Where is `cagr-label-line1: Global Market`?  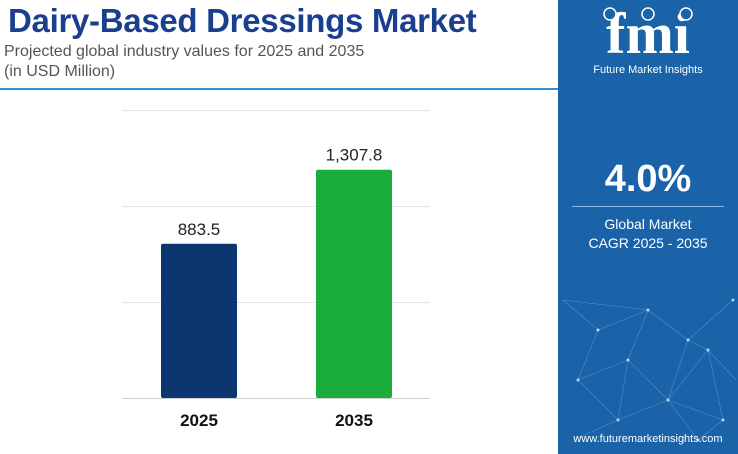
cagr-label-line1: Global Market is located at coordinates (648, 224).